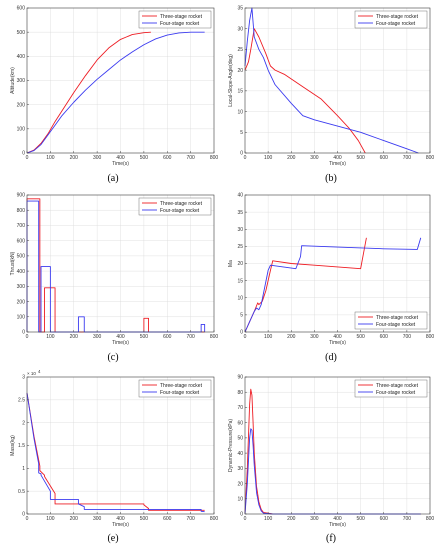  Describe the element at coordinates (331, 538) in the screenshot. I see `panel-caption: (f)` at that location.